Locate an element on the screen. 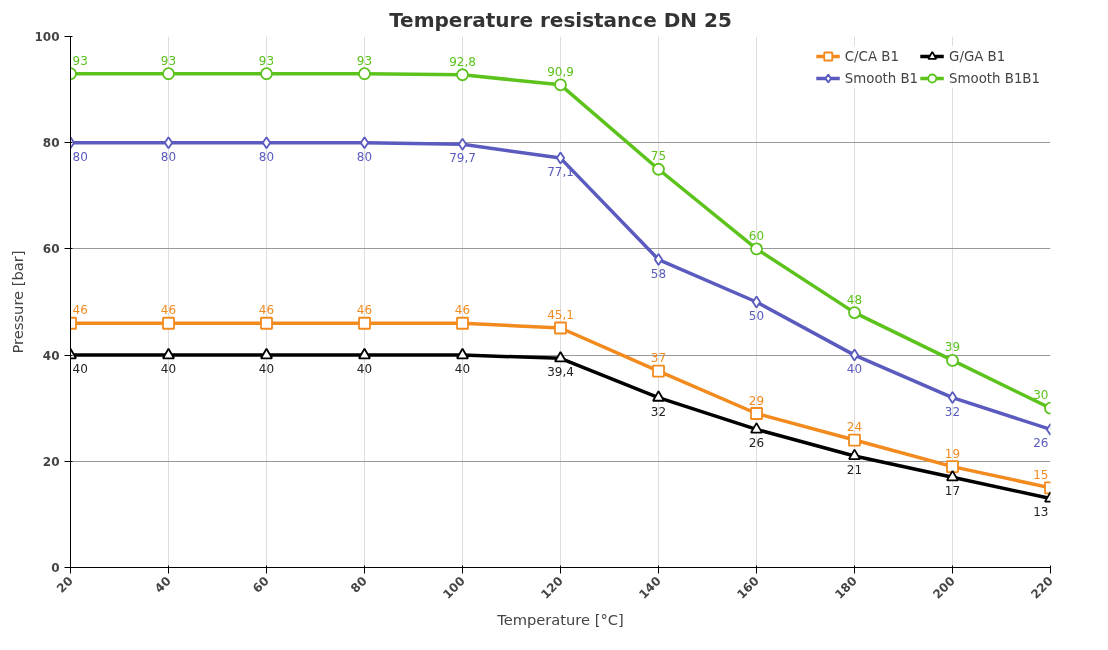 The width and height of the screenshot is (1108, 650). data-label: 58 is located at coordinates (658, 273).